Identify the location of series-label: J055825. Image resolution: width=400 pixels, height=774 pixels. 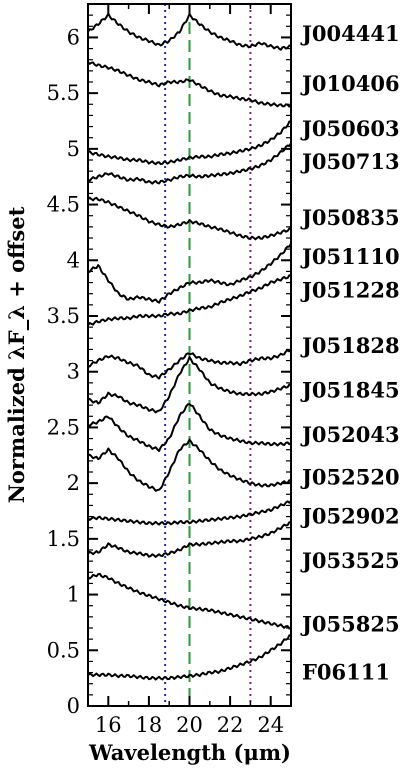
(350, 624).